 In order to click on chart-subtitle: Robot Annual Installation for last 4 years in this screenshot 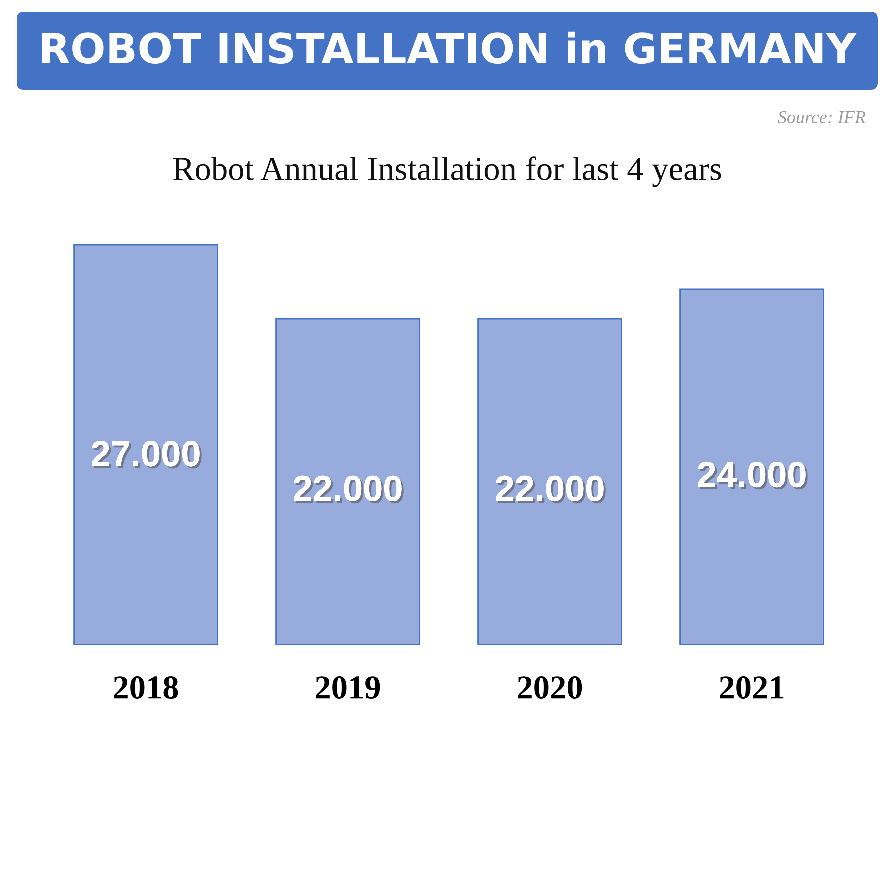, I will do `click(448, 172)`.